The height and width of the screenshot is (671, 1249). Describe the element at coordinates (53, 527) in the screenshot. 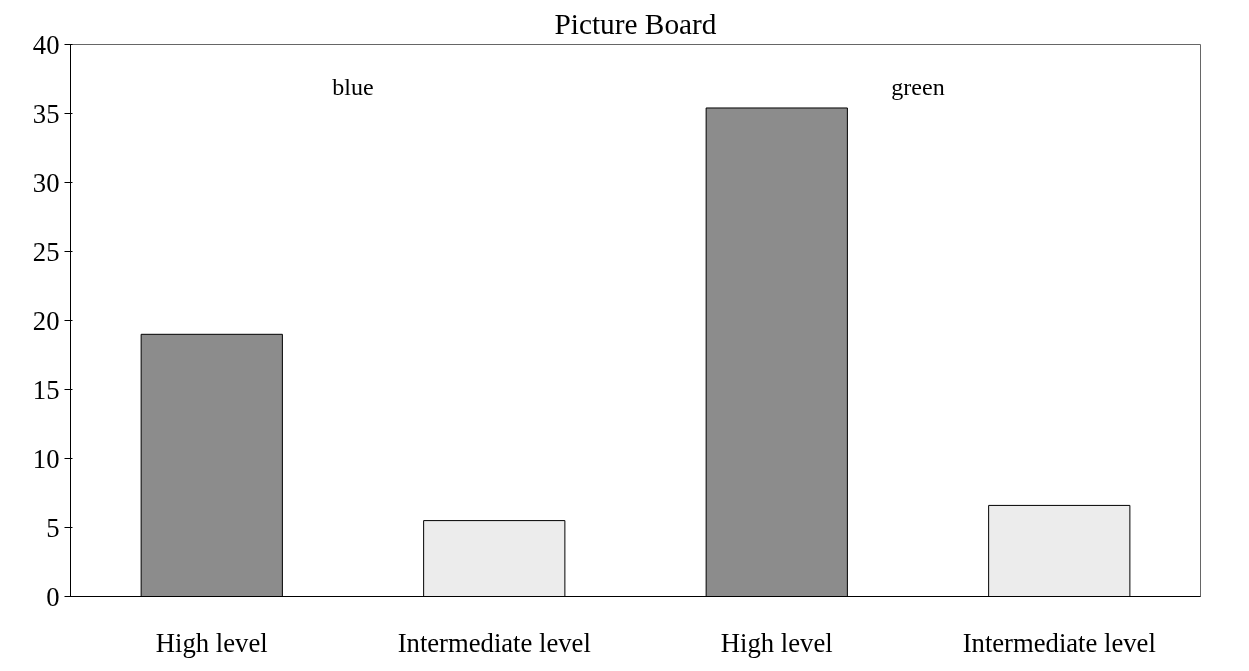

I see `y-tick-label: 5` at that location.